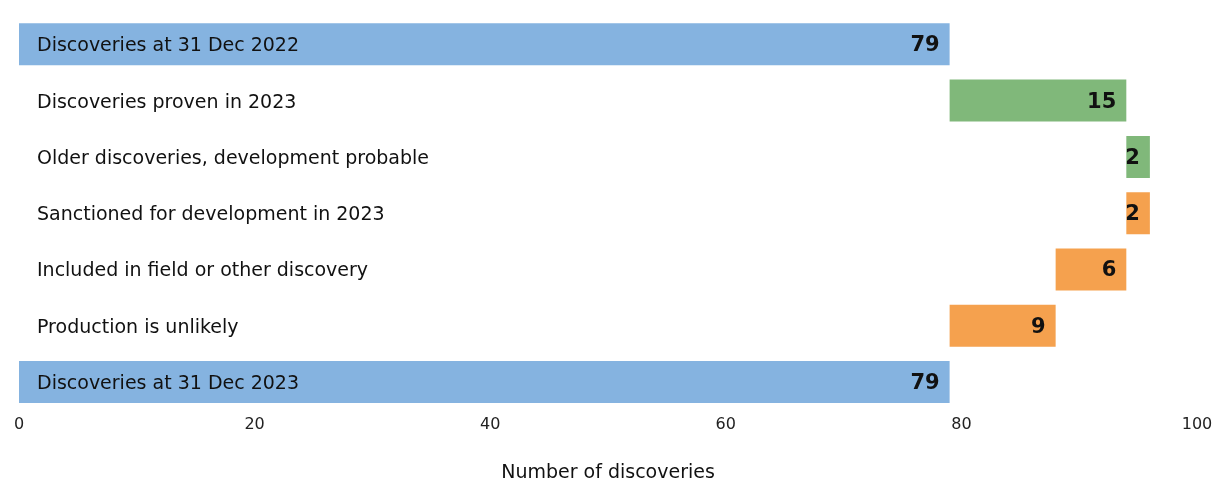  Describe the element at coordinates (168, 44) in the screenshot. I see `y-tick-label: Discoveries at 31 Dec 2022` at that location.